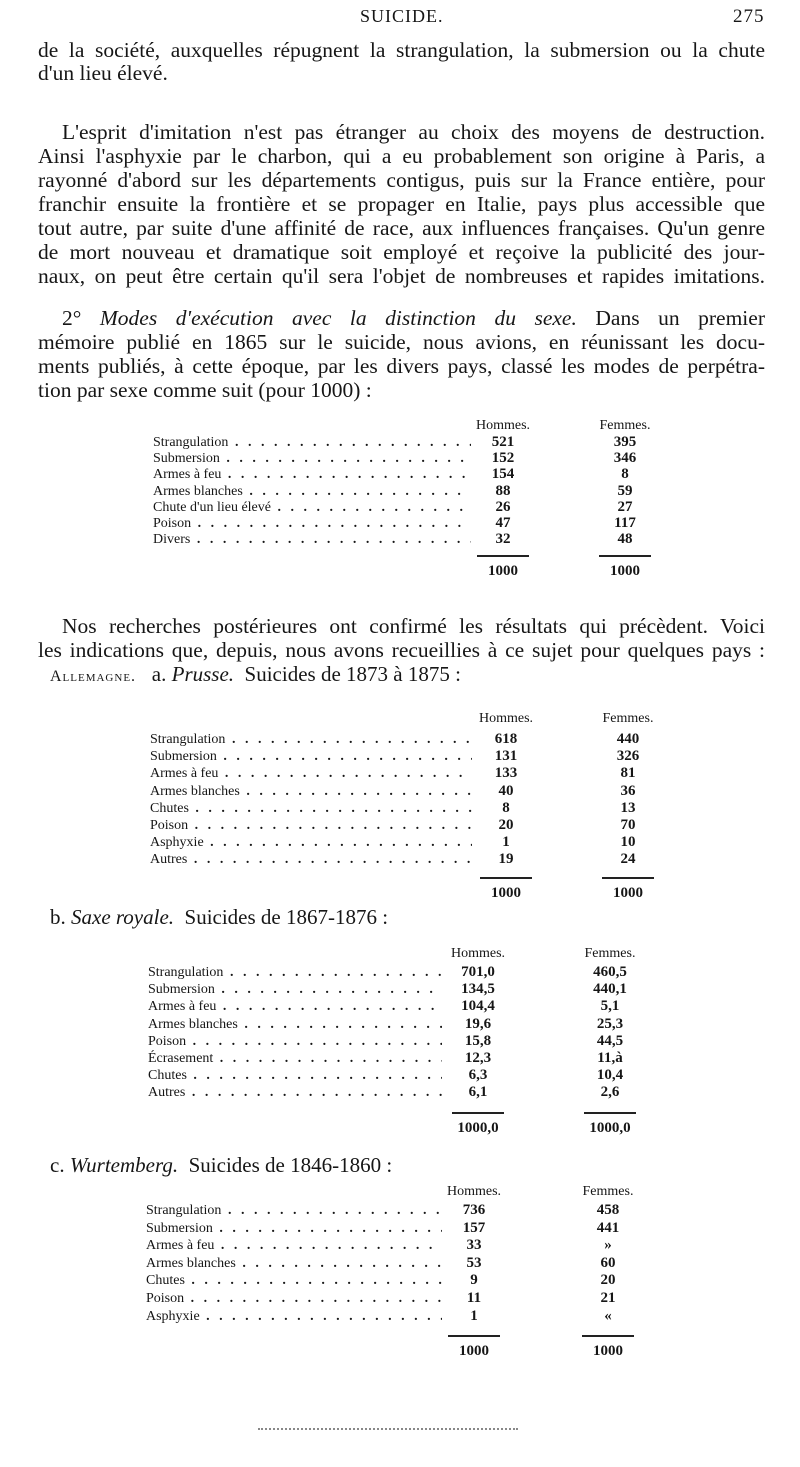  What do you see at coordinates (506, 807) in the screenshot?
I see `value-hommes: 8` at bounding box center [506, 807].